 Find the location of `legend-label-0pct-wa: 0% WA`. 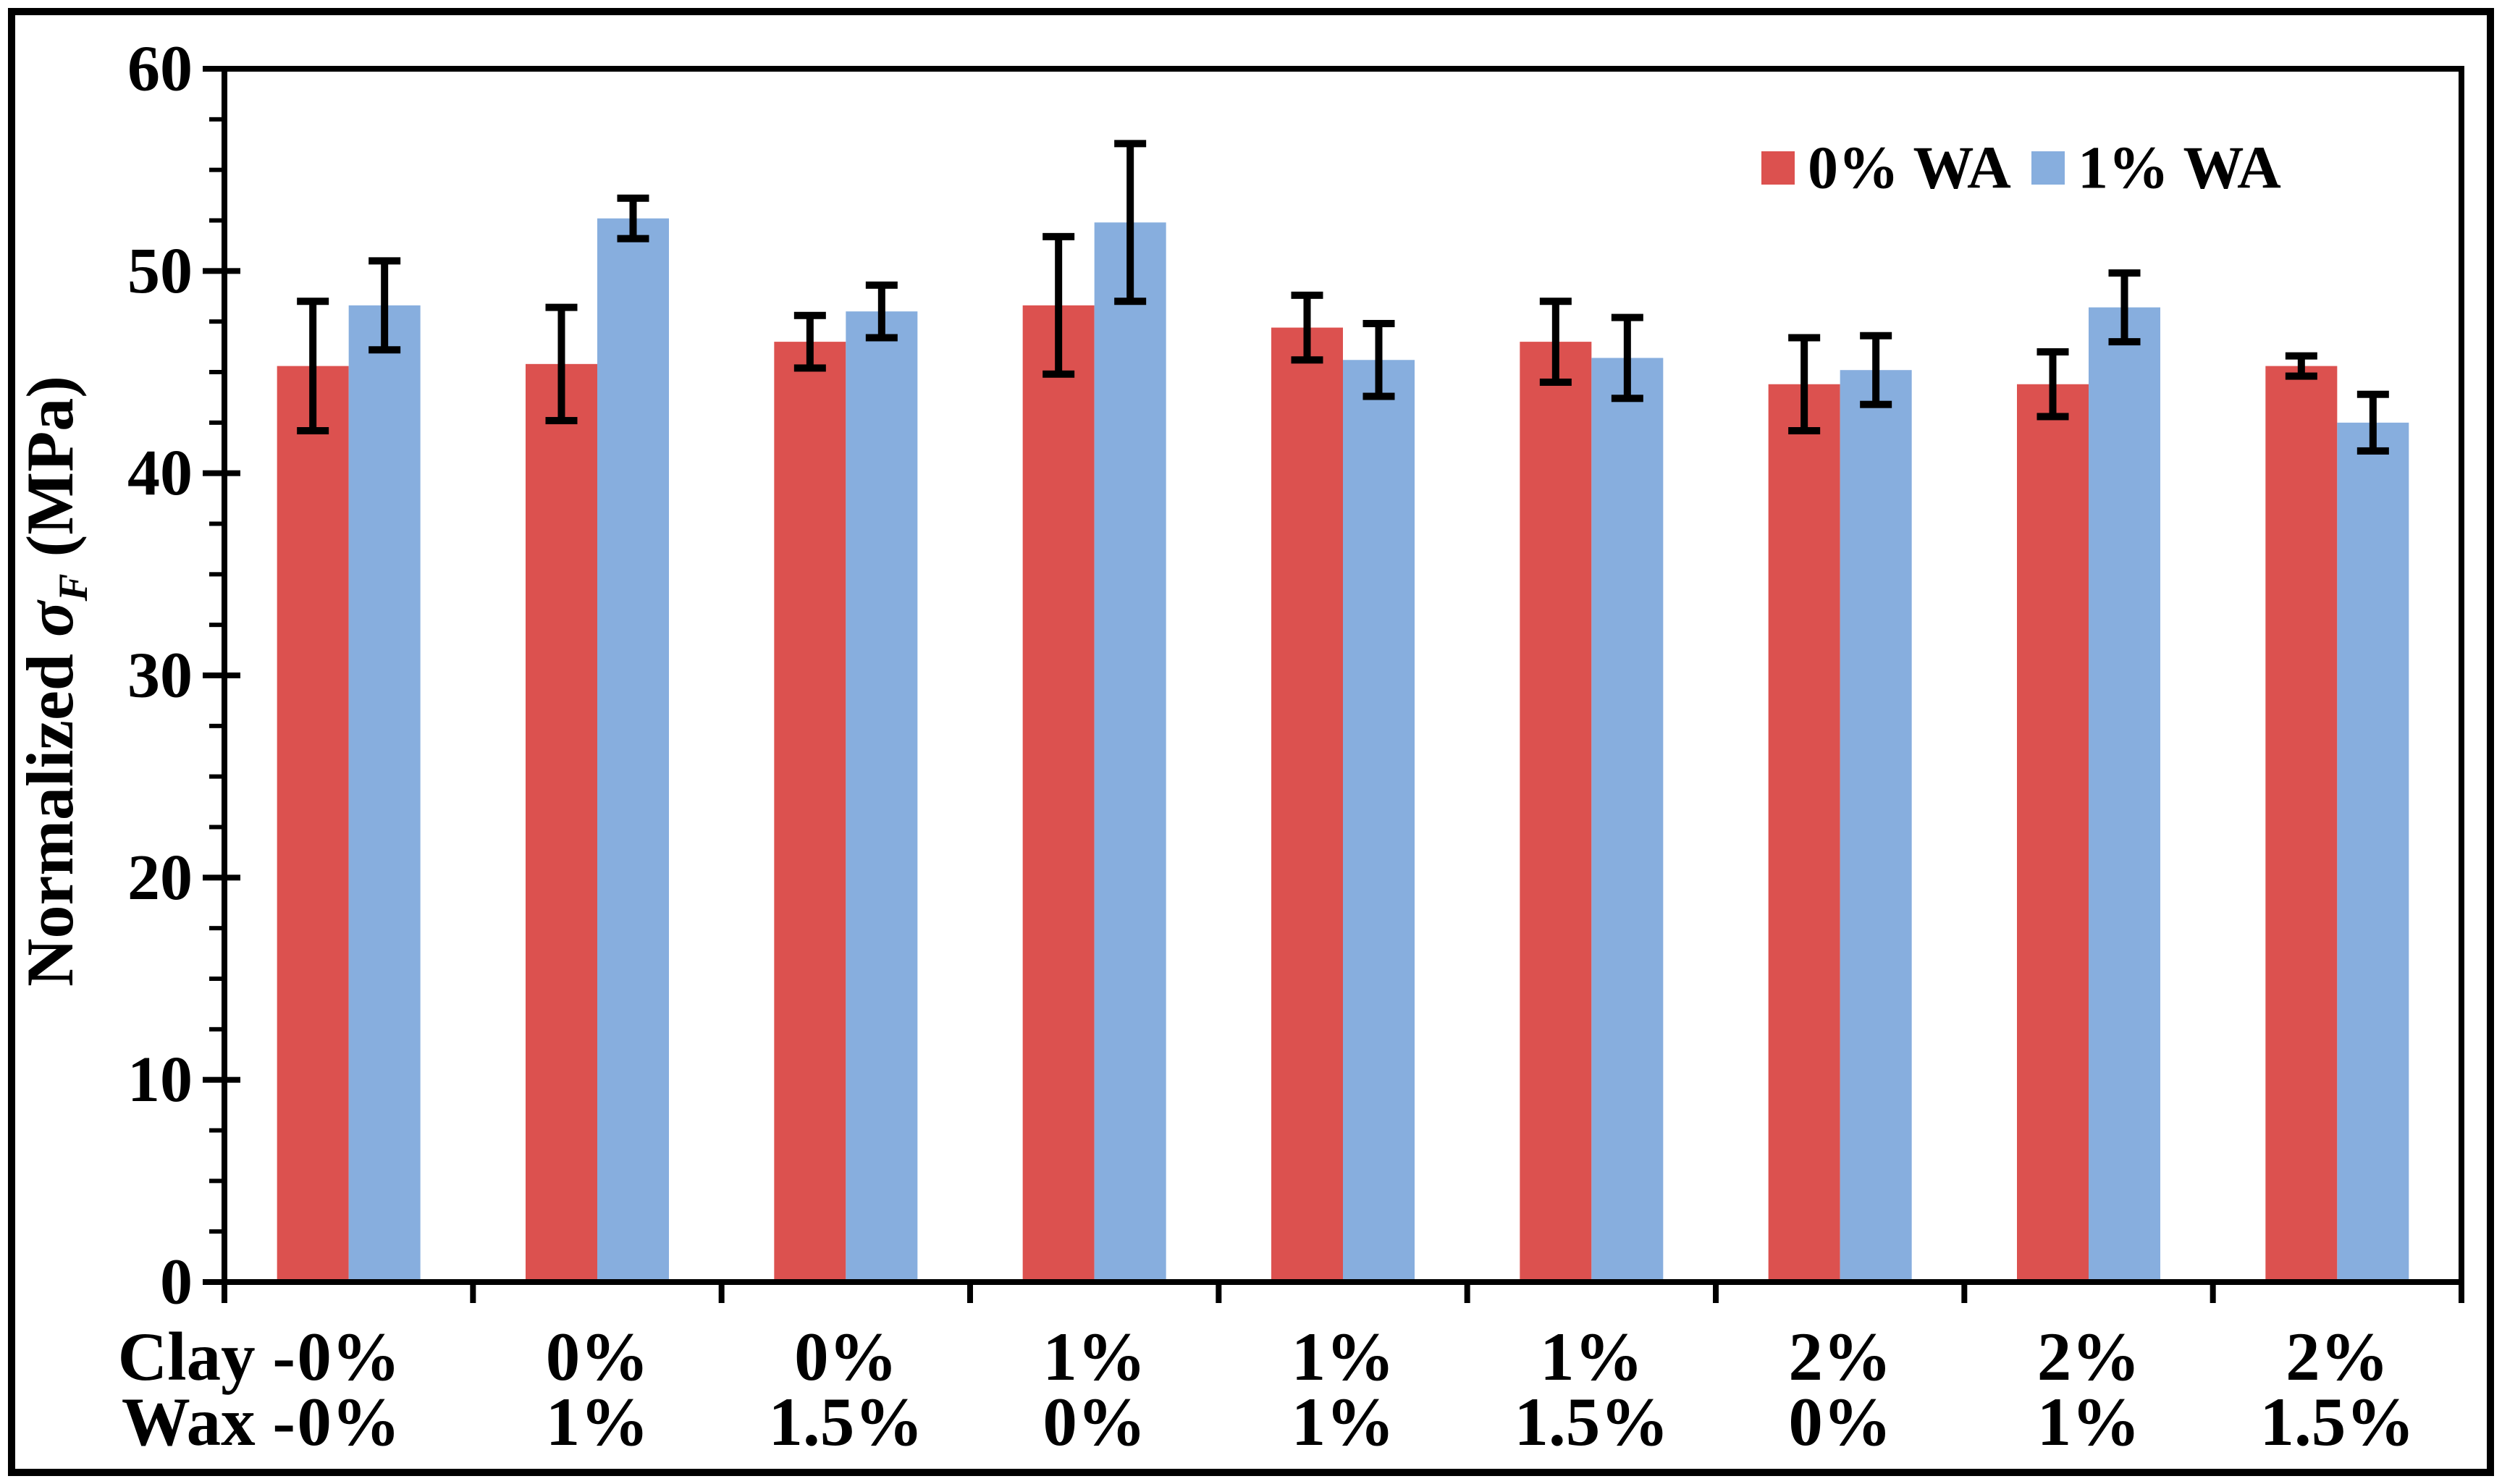

legend-label-0pct-wa: 0% WA is located at coordinates (1910, 168).